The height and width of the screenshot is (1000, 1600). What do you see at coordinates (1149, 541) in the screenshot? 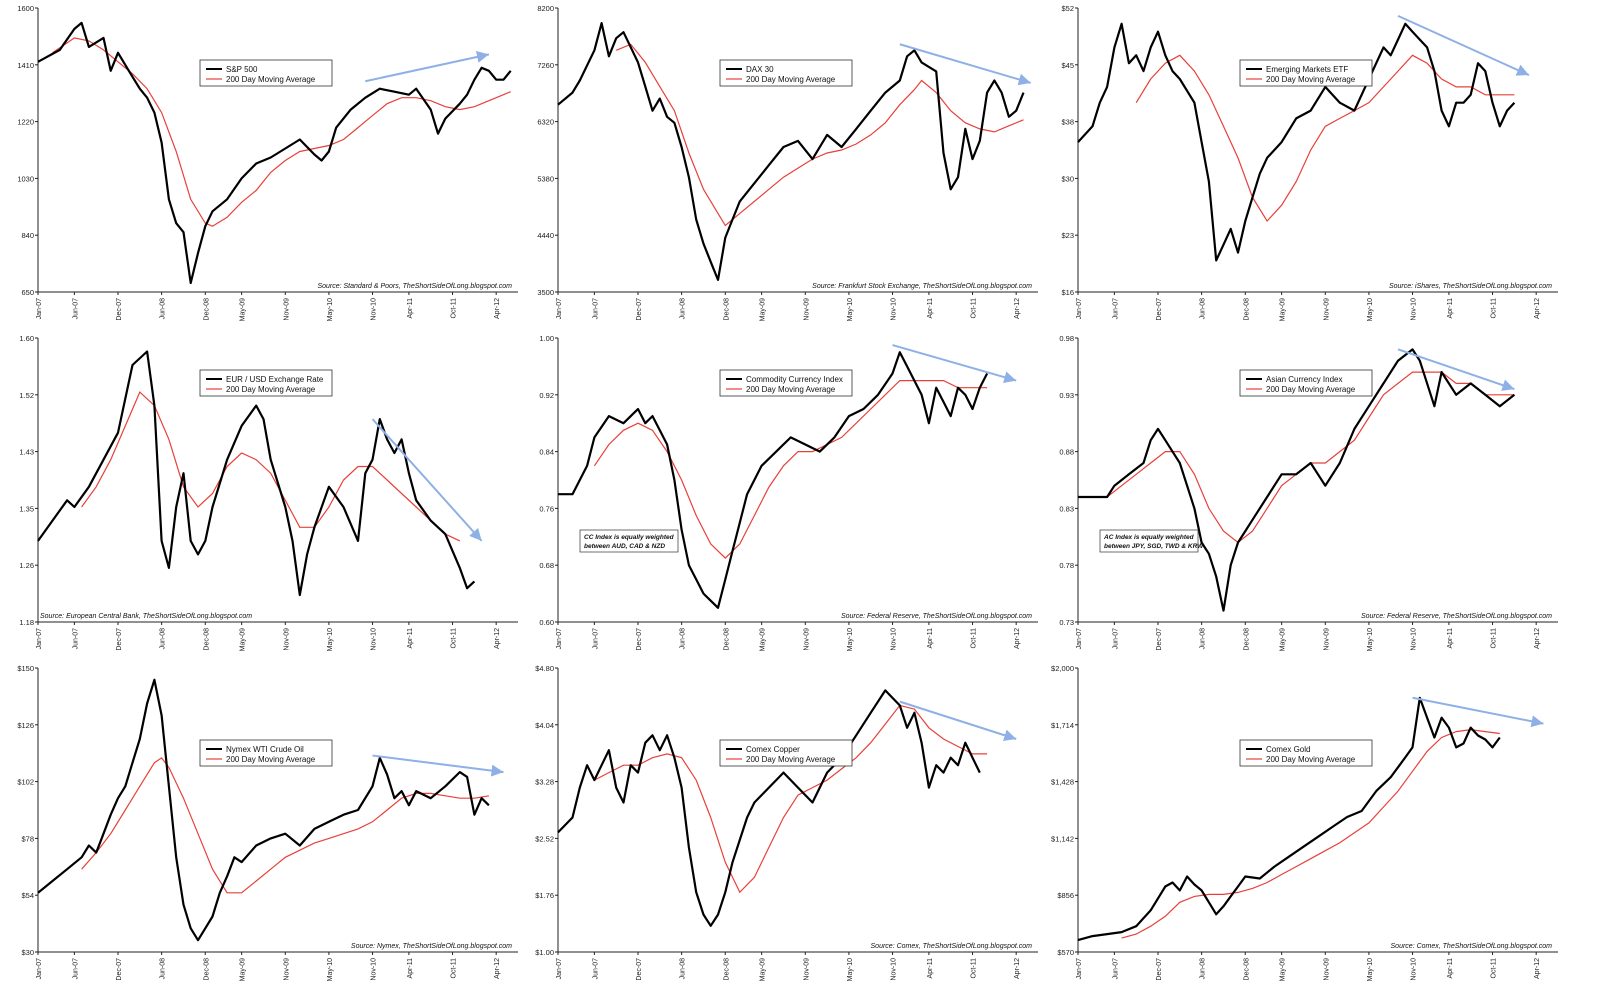
I see `note-box` at bounding box center [1149, 541].